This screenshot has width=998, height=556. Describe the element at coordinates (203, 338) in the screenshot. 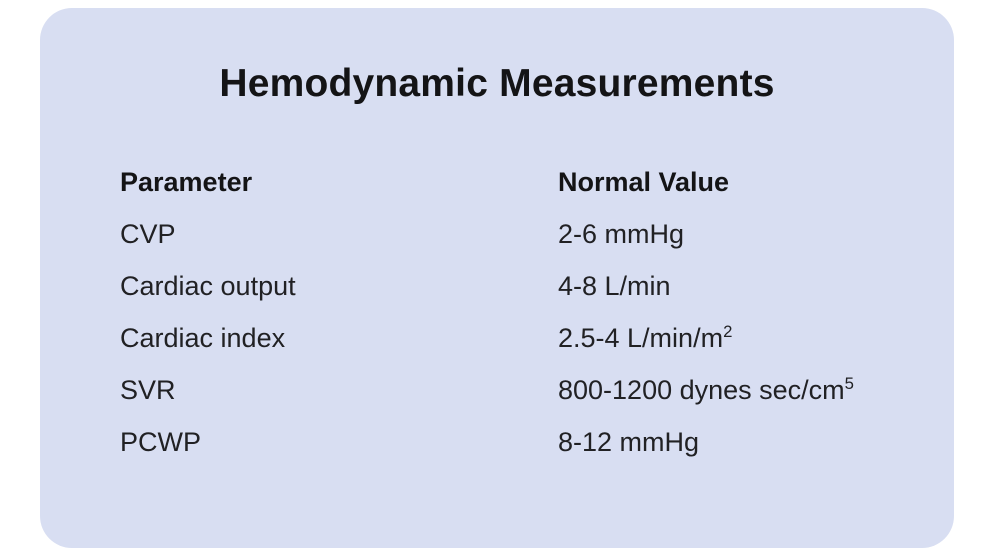

I see `parameter-cell: Cardiac index` at that location.